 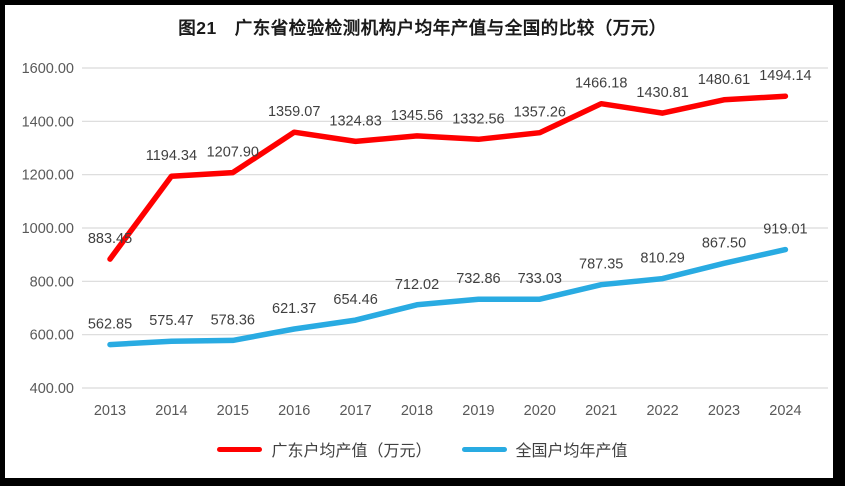 I want to click on y-tick-label: 800.00, so click(x=52, y=282).